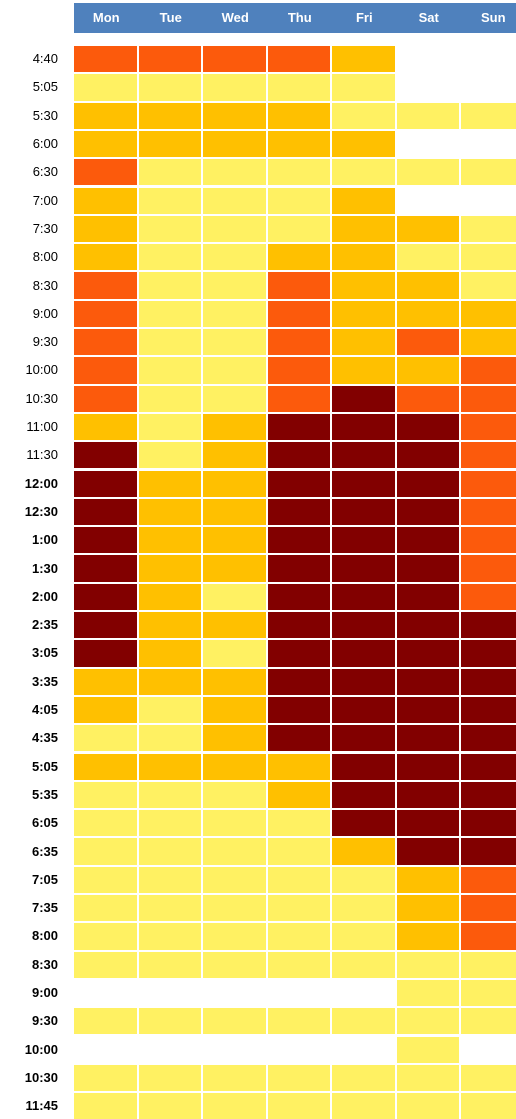  Describe the element at coordinates (44, 738) in the screenshot. I see `time-label: 4:35` at that location.